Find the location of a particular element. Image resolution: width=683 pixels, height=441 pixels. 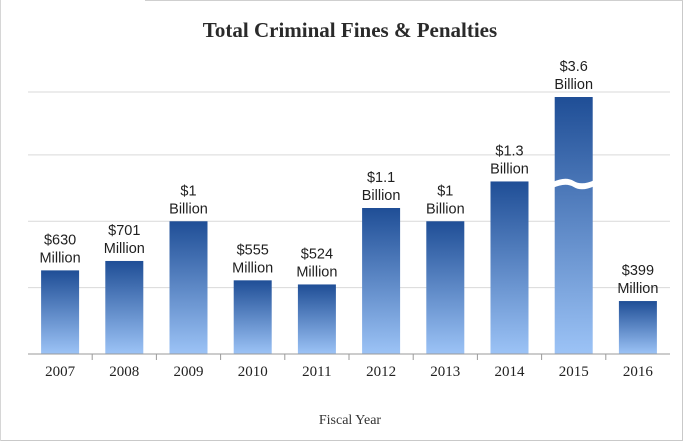

bar-2013 is located at coordinates (445, 287).